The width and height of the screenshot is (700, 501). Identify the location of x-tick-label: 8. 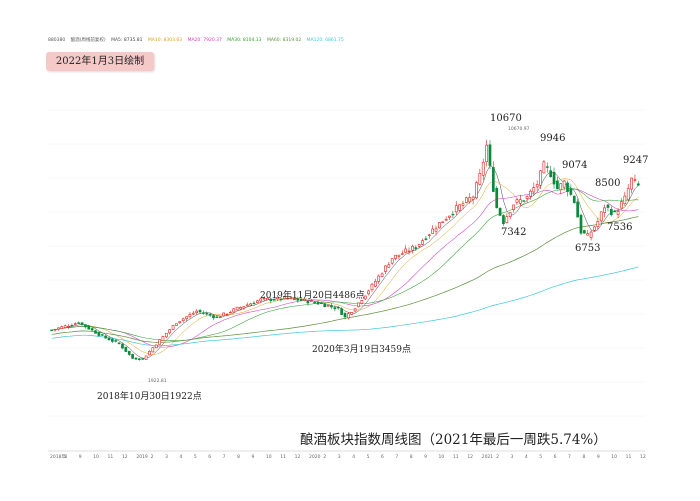
(238, 457).